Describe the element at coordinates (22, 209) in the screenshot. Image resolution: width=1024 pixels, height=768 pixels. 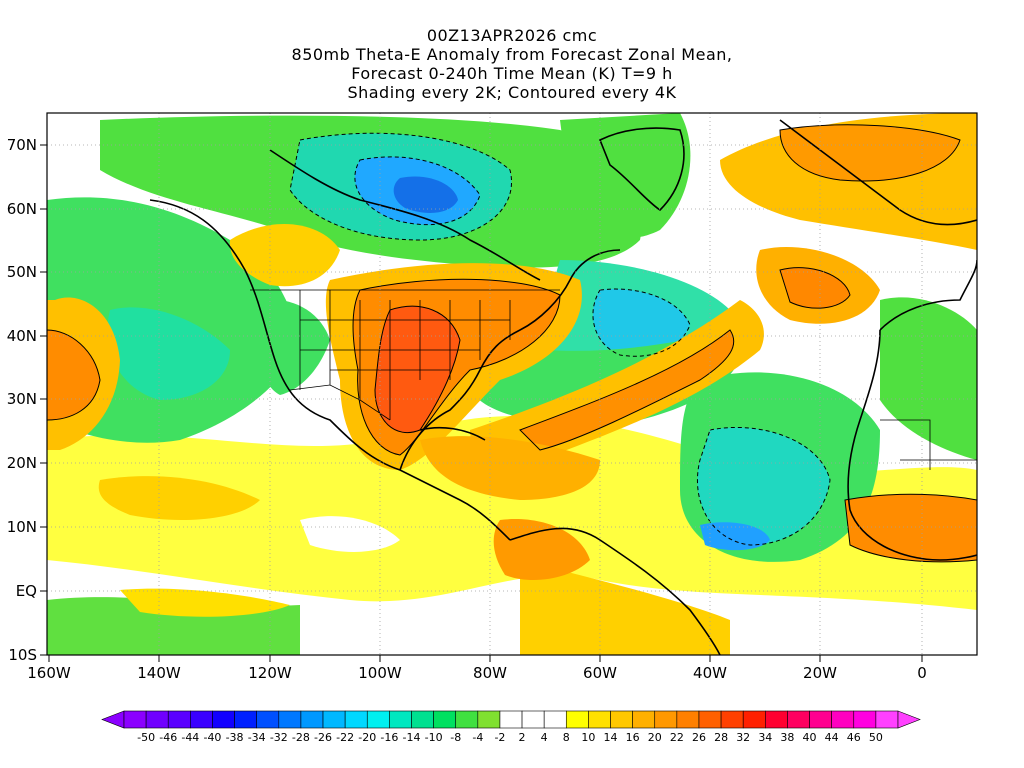
I see `y-label: 60N` at that location.